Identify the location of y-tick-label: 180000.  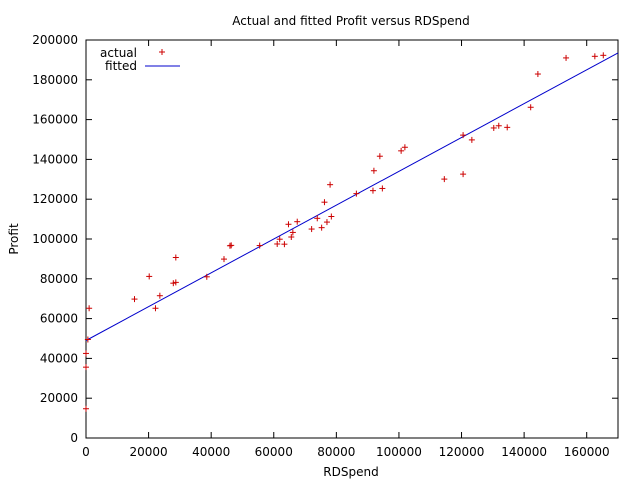
(55, 80).